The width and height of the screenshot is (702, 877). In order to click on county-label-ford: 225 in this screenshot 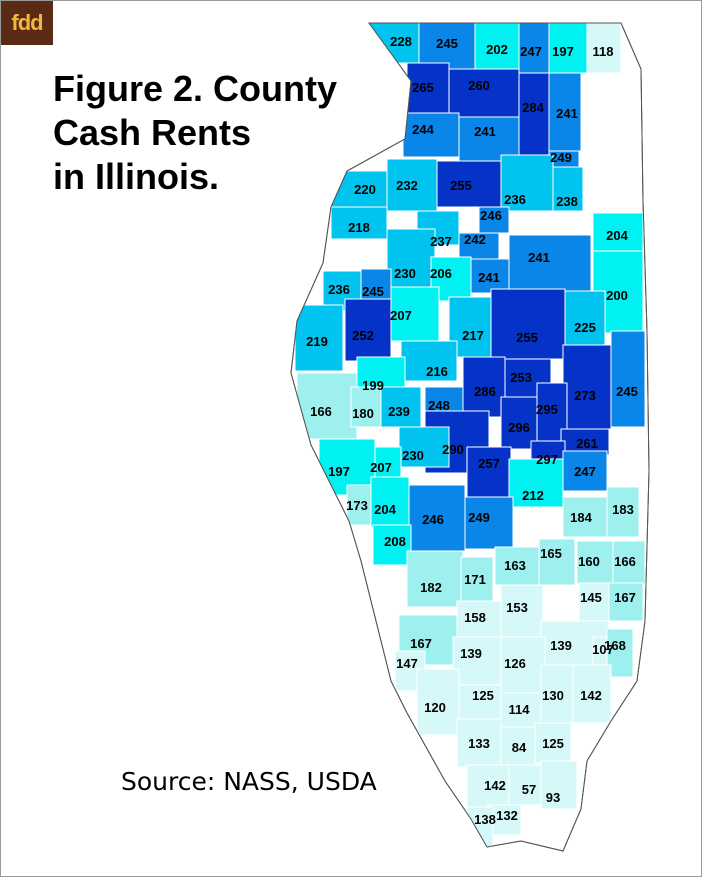, I will do `click(585, 327)`.